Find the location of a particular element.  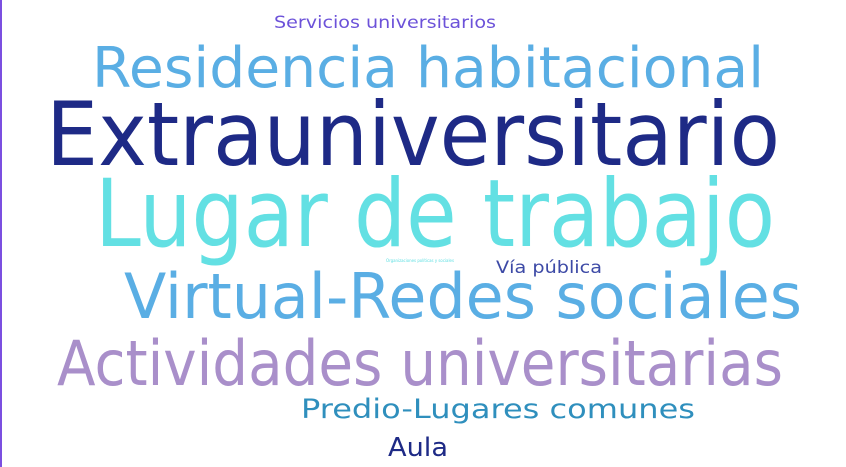

cloud-word: Actividades universitarias is located at coordinates (420, 363).